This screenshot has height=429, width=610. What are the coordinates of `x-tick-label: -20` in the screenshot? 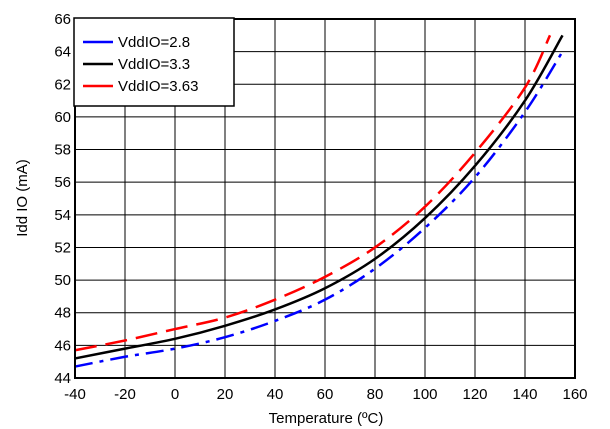 It's located at (125, 394).